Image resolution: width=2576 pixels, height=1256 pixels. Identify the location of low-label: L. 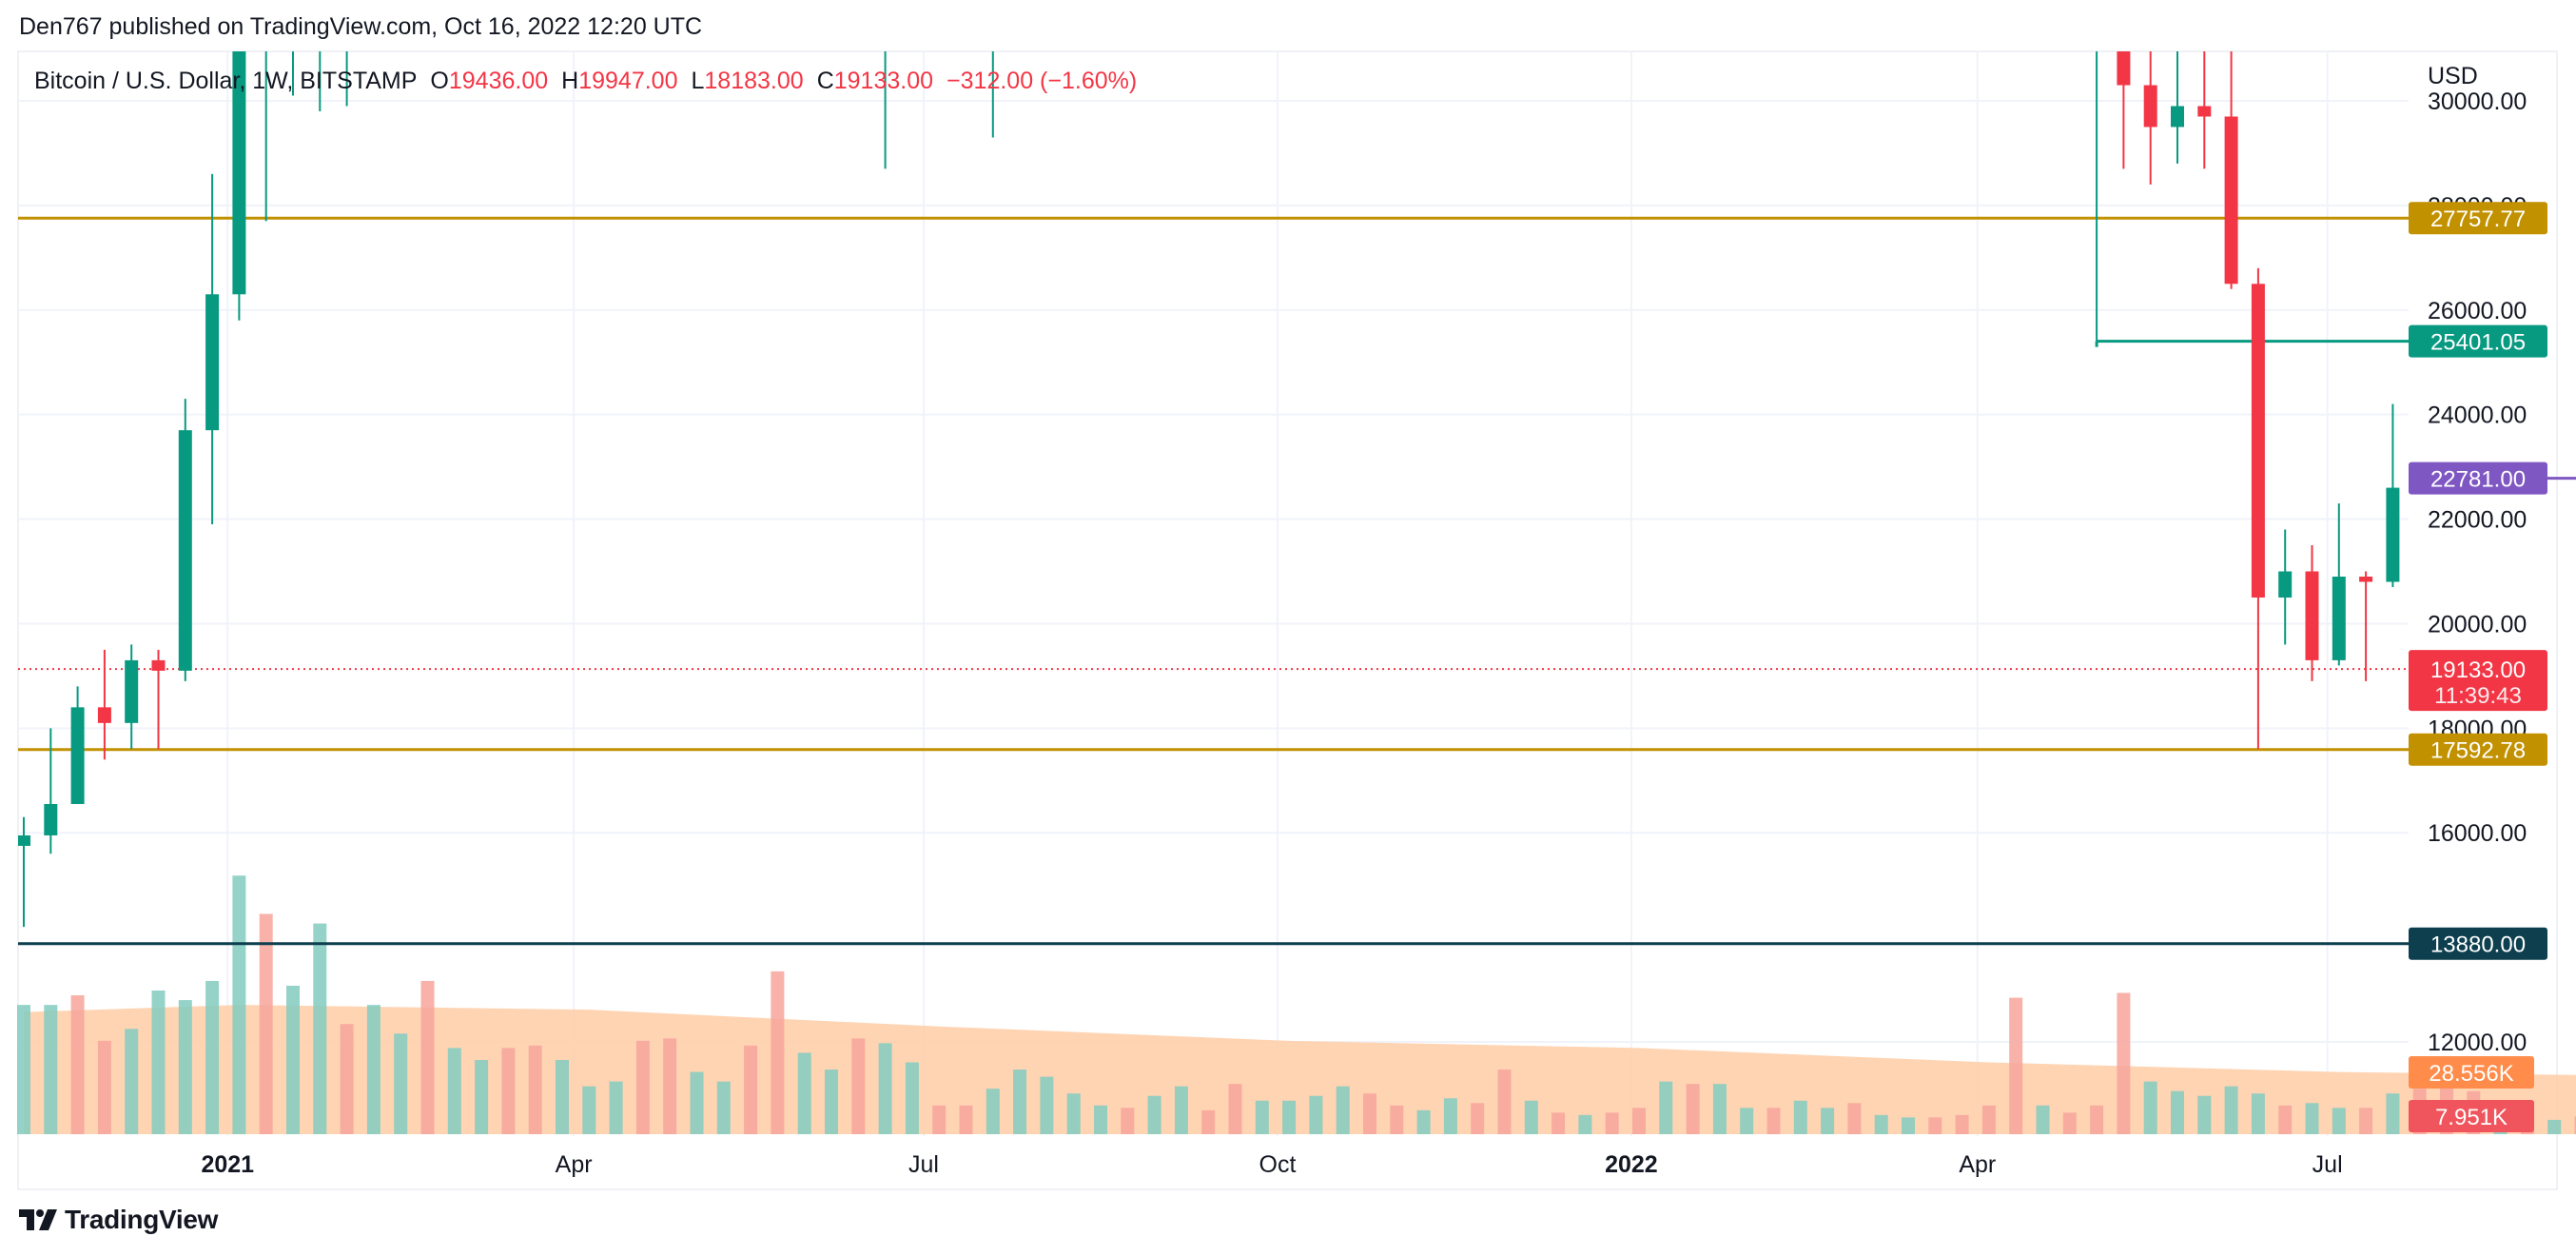
(698, 81).